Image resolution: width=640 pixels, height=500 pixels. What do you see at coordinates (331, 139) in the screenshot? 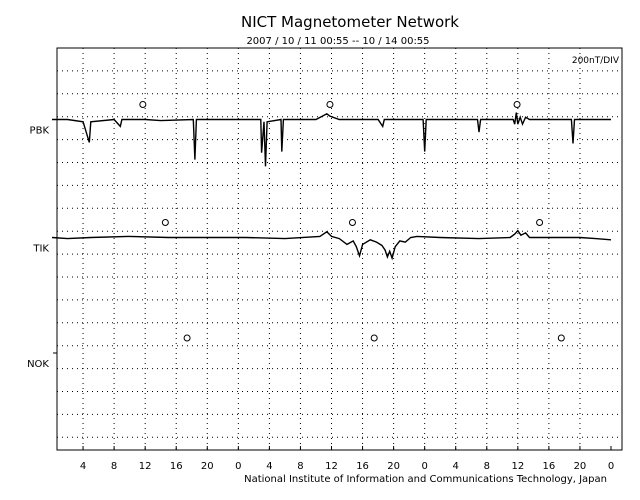
I see `trace-pbk` at bounding box center [331, 139].